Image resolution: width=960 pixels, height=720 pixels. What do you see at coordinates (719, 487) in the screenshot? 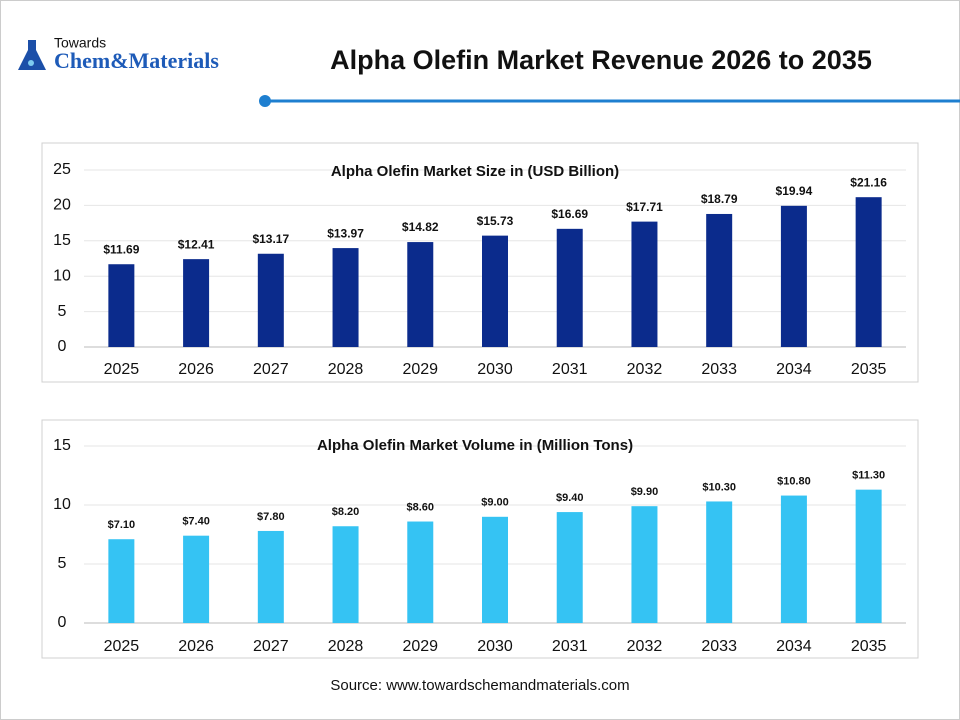
I see `value-label: $10.30` at bounding box center [719, 487].